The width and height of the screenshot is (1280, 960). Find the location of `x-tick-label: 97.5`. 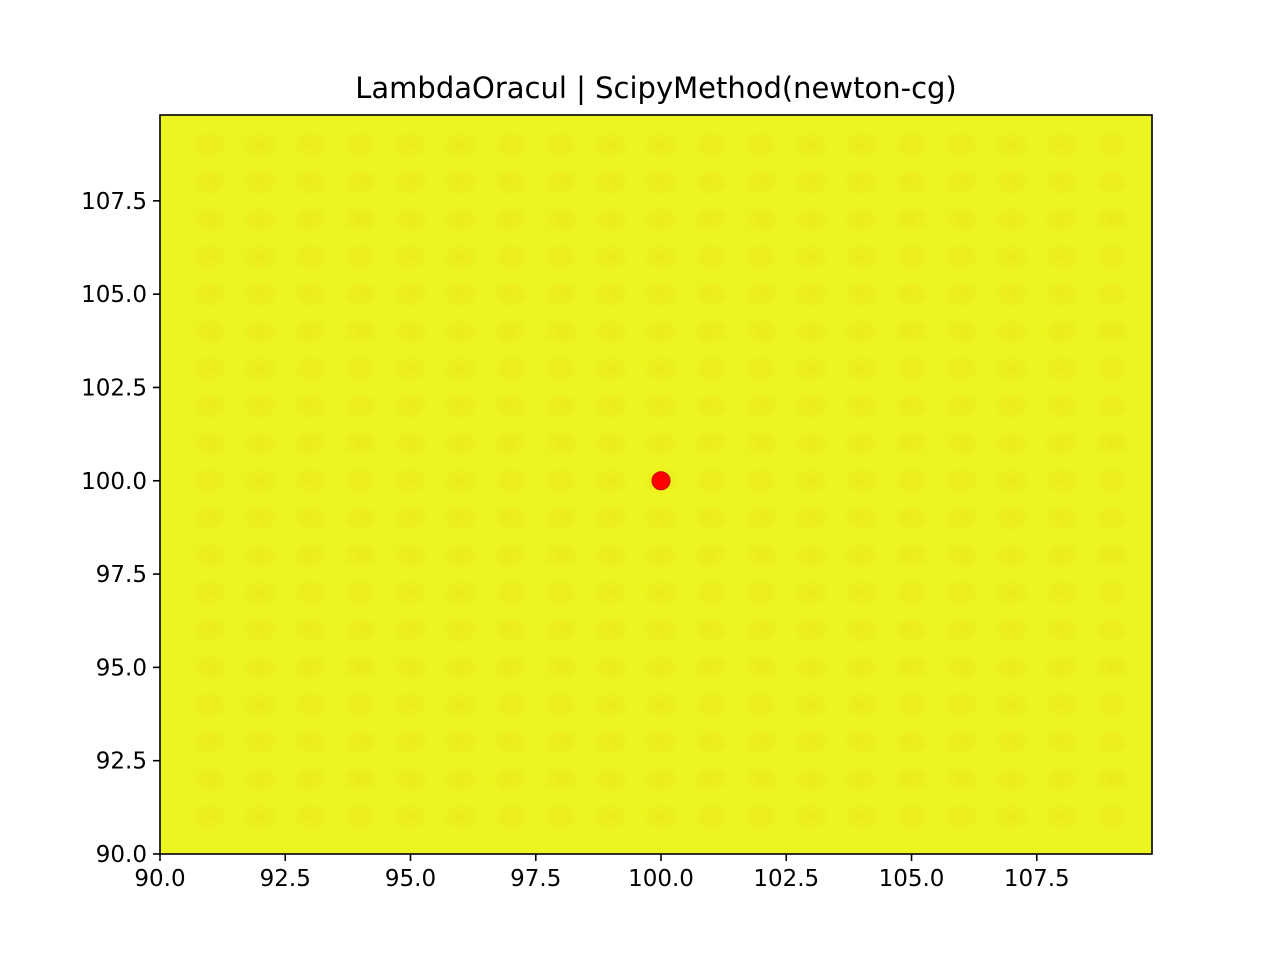

x-tick-label: 97.5 is located at coordinates (535, 879).